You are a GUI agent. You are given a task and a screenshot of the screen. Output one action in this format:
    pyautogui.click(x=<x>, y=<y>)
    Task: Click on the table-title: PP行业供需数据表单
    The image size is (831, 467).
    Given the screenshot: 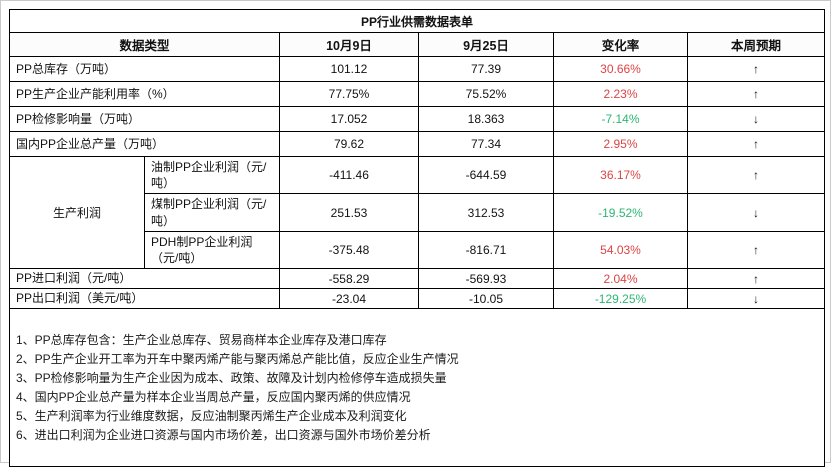 What is the action you would take?
    pyautogui.click(x=417, y=21)
    